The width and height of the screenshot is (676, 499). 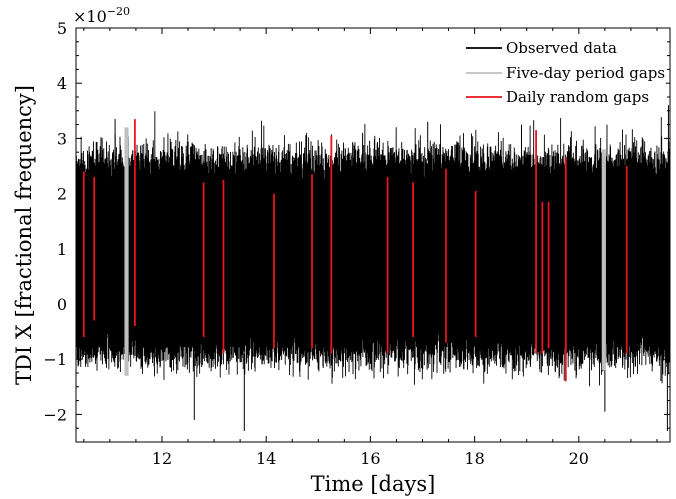 What do you see at coordinates (62, 28) in the screenshot?
I see `y-tick-label: 5` at bounding box center [62, 28].